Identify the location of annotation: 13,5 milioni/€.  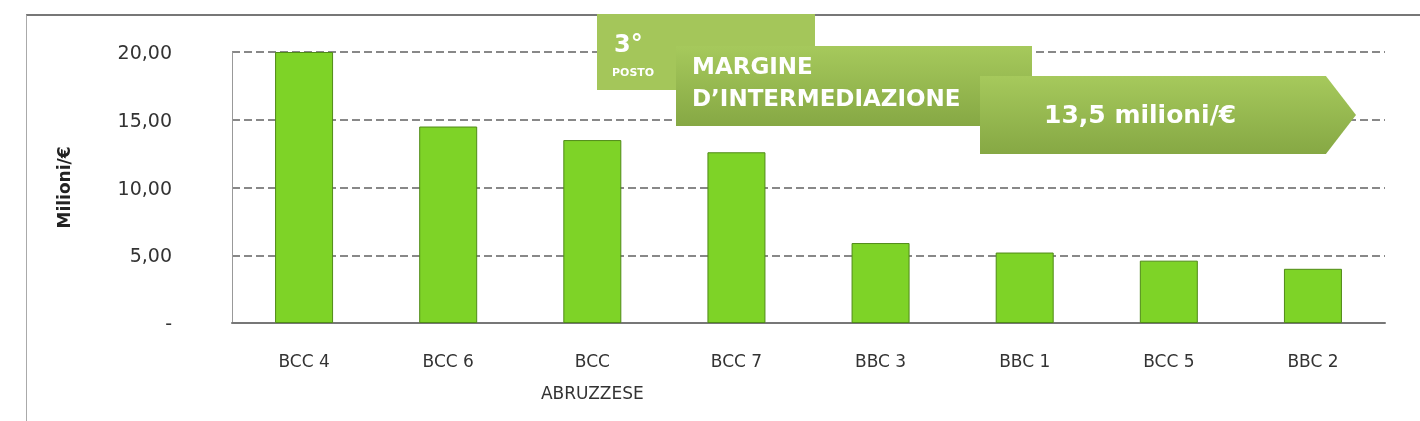
(1140, 115).